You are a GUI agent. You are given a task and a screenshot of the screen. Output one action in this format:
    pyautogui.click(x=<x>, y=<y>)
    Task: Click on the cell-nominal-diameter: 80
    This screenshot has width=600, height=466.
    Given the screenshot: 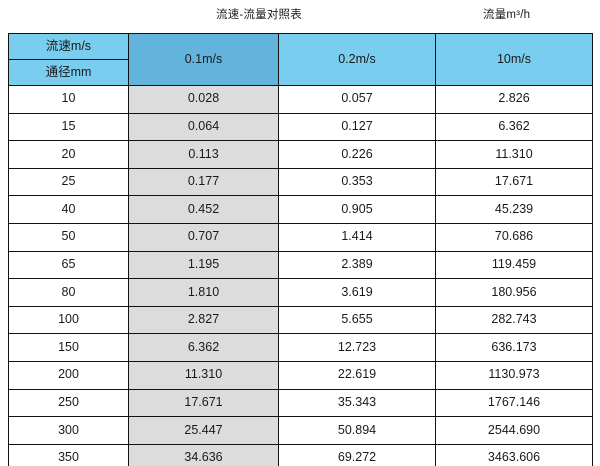 What is the action you would take?
    pyautogui.click(x=68, y=292)
    